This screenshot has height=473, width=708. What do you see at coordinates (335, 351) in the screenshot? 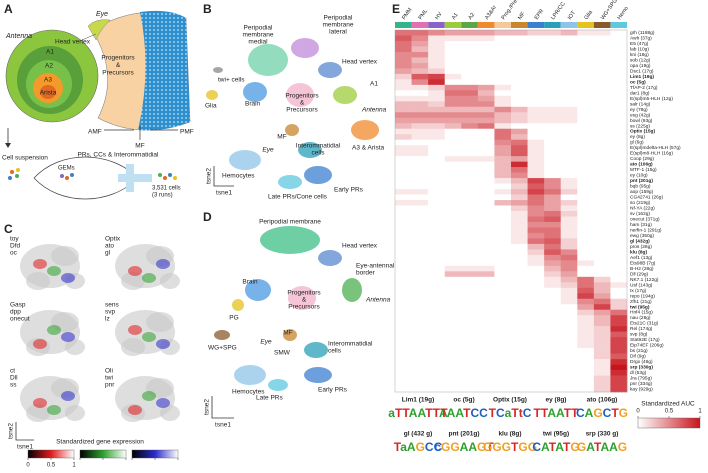
I see `label: cells` at bounding box center [335, 351].